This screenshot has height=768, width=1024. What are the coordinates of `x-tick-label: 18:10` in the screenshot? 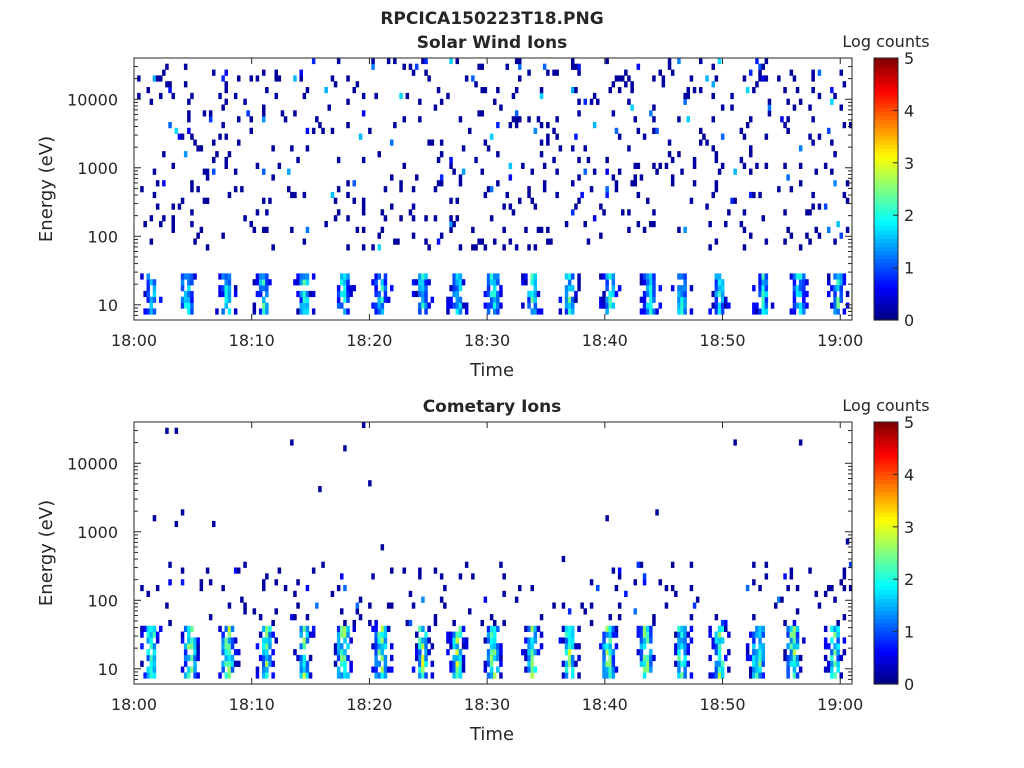 It's located at (252, 340).